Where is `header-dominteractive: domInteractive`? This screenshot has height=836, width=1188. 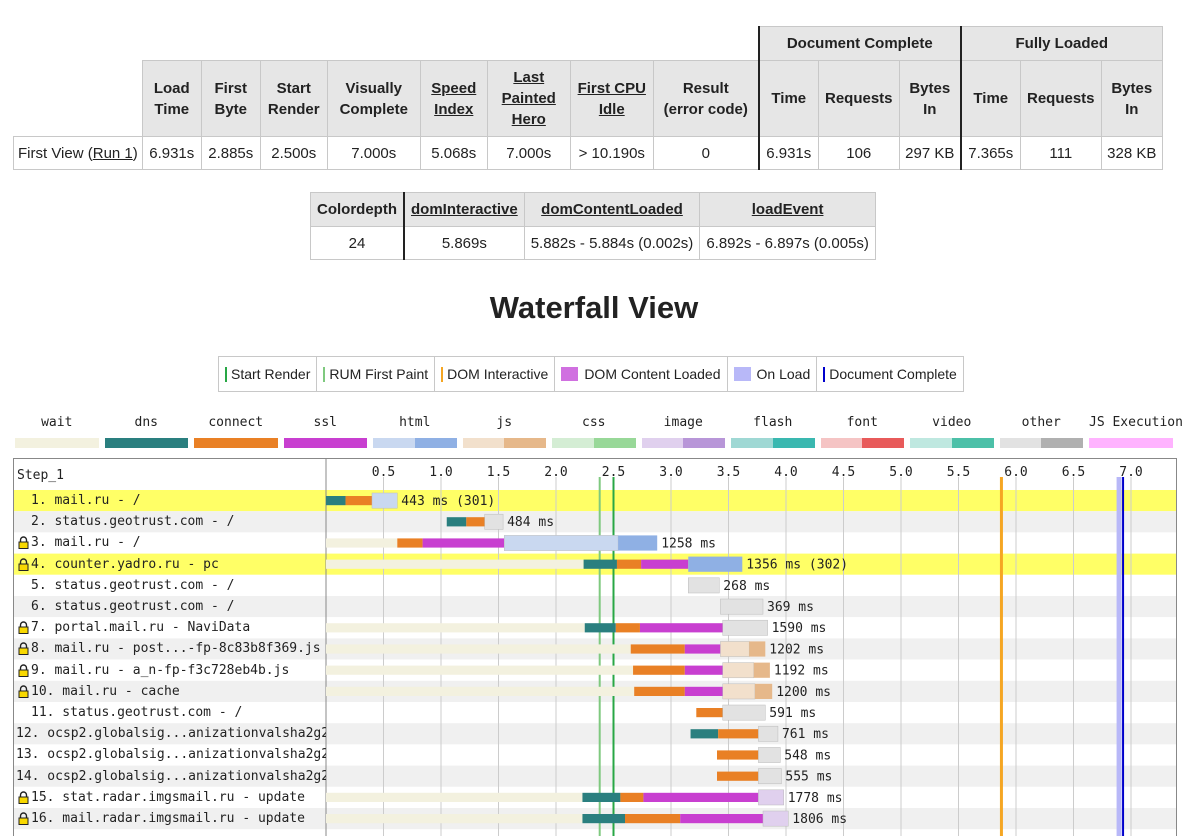
header-dominteractive: domInteractive is located at coordinates (463, 209).